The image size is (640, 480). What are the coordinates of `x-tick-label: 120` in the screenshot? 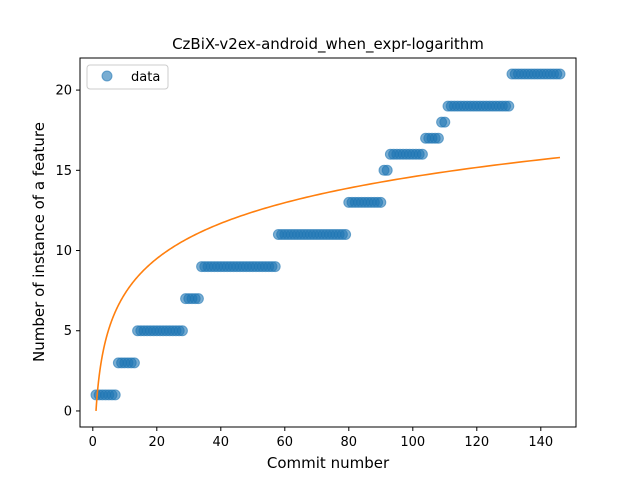 It's located at (476, 442).